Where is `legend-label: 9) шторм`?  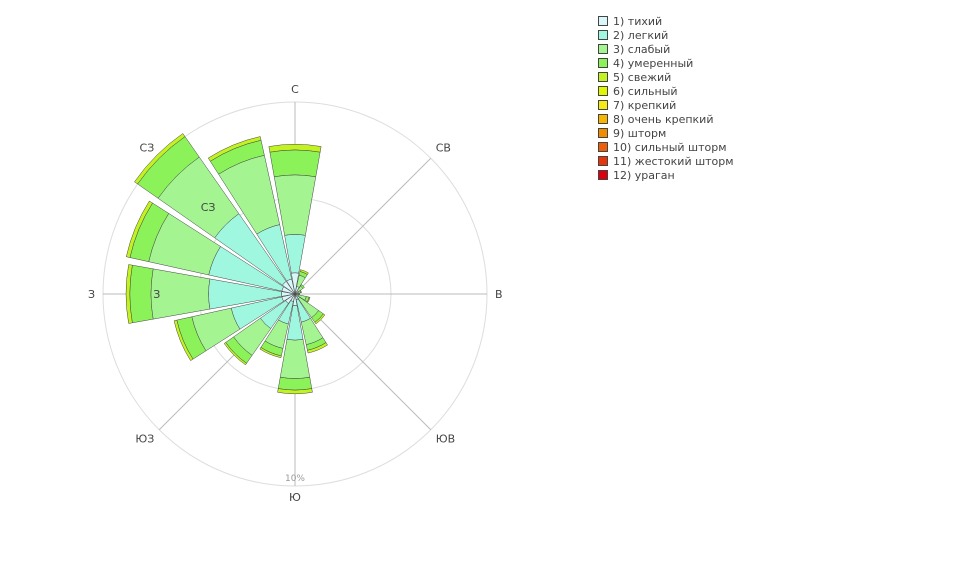
legend-label: 9) шторм is located at coordinates (640, 133).